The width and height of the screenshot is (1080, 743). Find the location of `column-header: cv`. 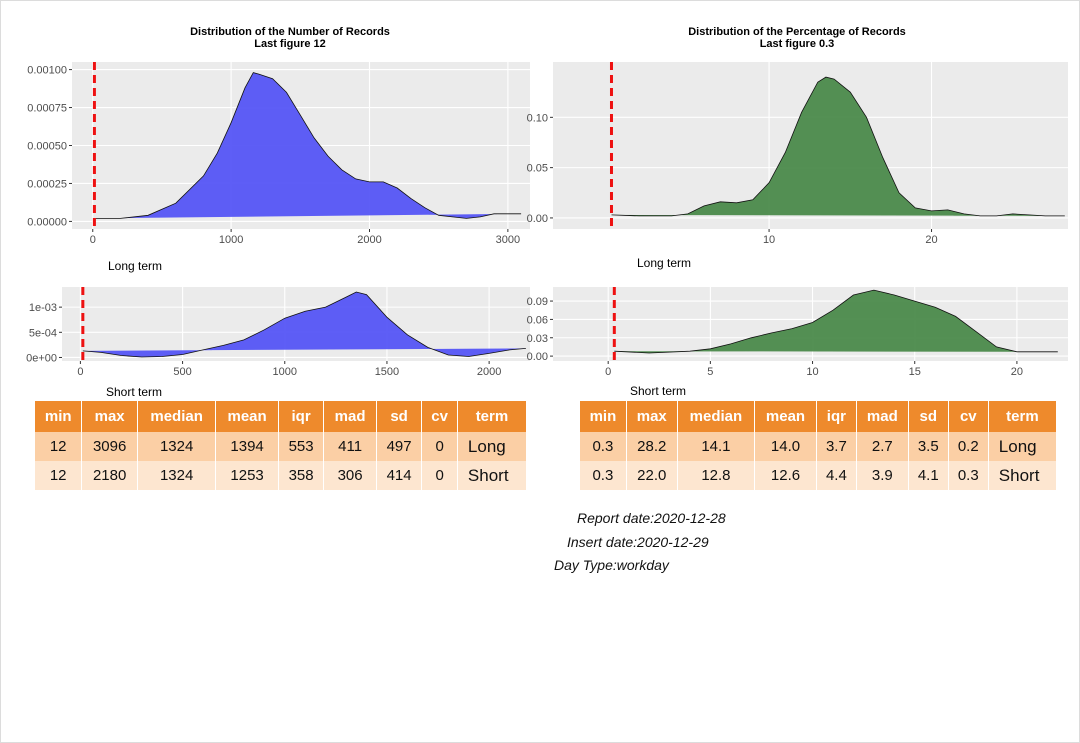

column-header: cv is located at coordinates (968, 416).